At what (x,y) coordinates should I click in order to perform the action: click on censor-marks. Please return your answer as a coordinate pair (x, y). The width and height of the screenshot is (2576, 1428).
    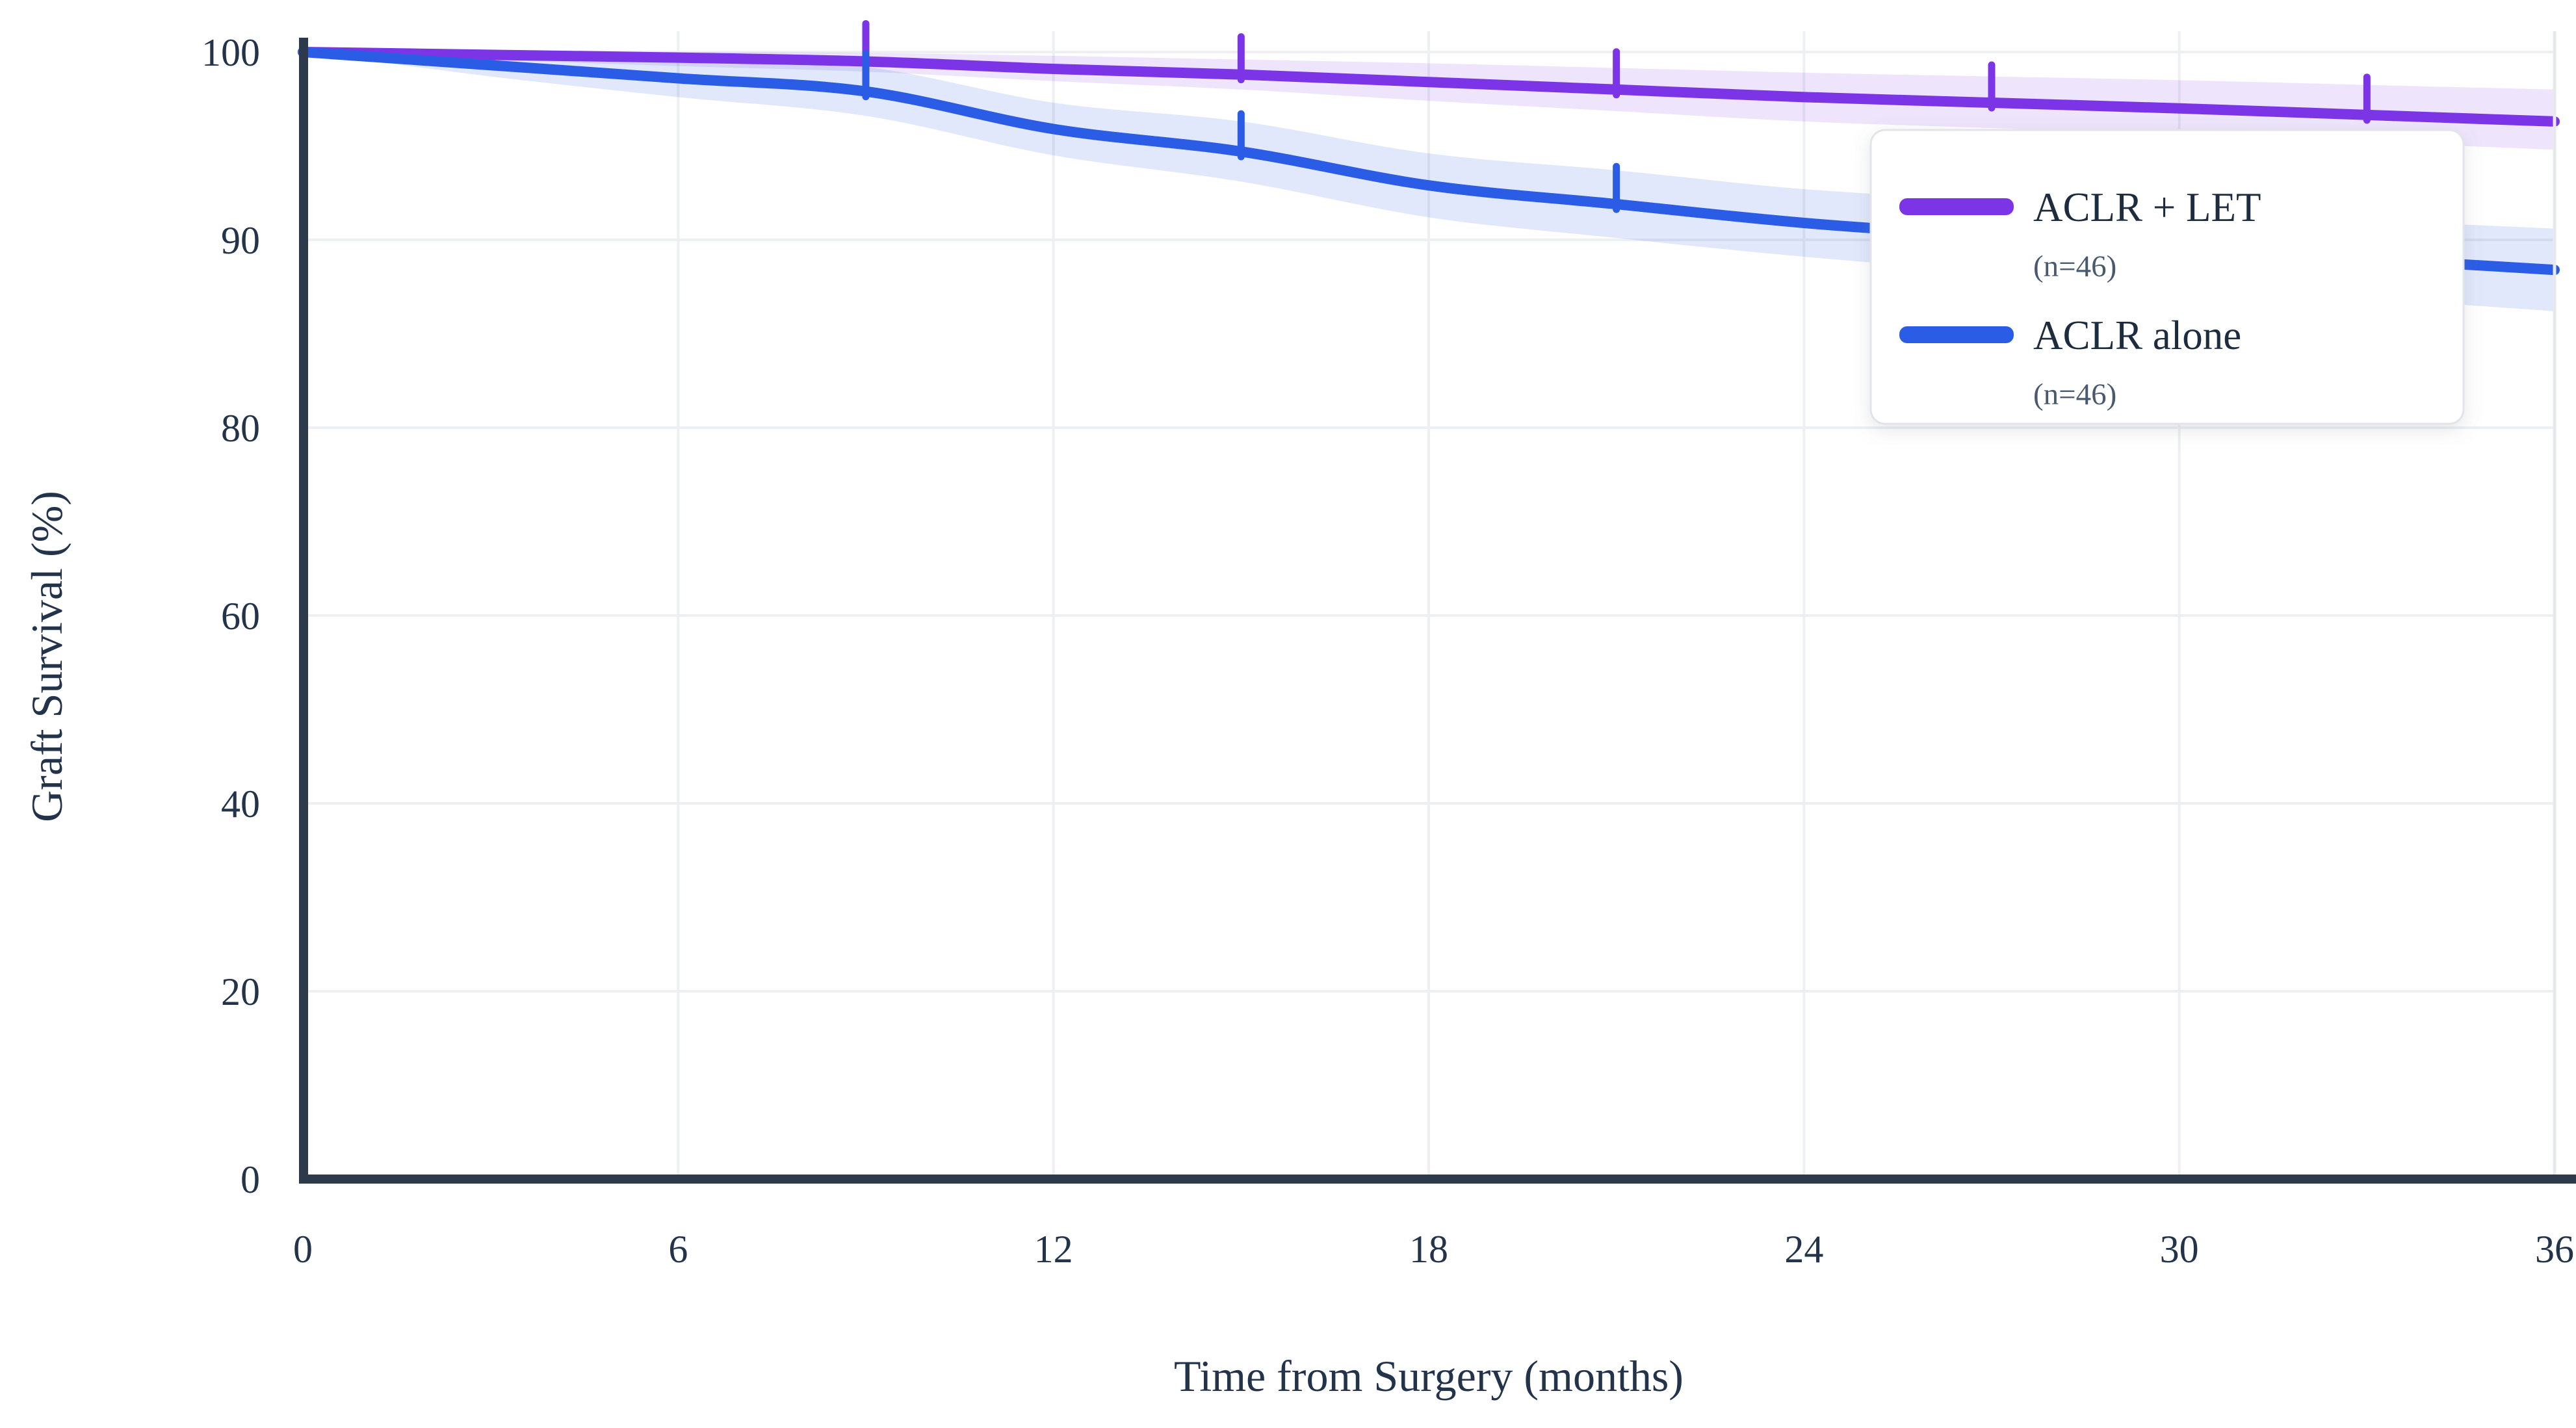
    Looking at the image, I should click on (1617, 116).